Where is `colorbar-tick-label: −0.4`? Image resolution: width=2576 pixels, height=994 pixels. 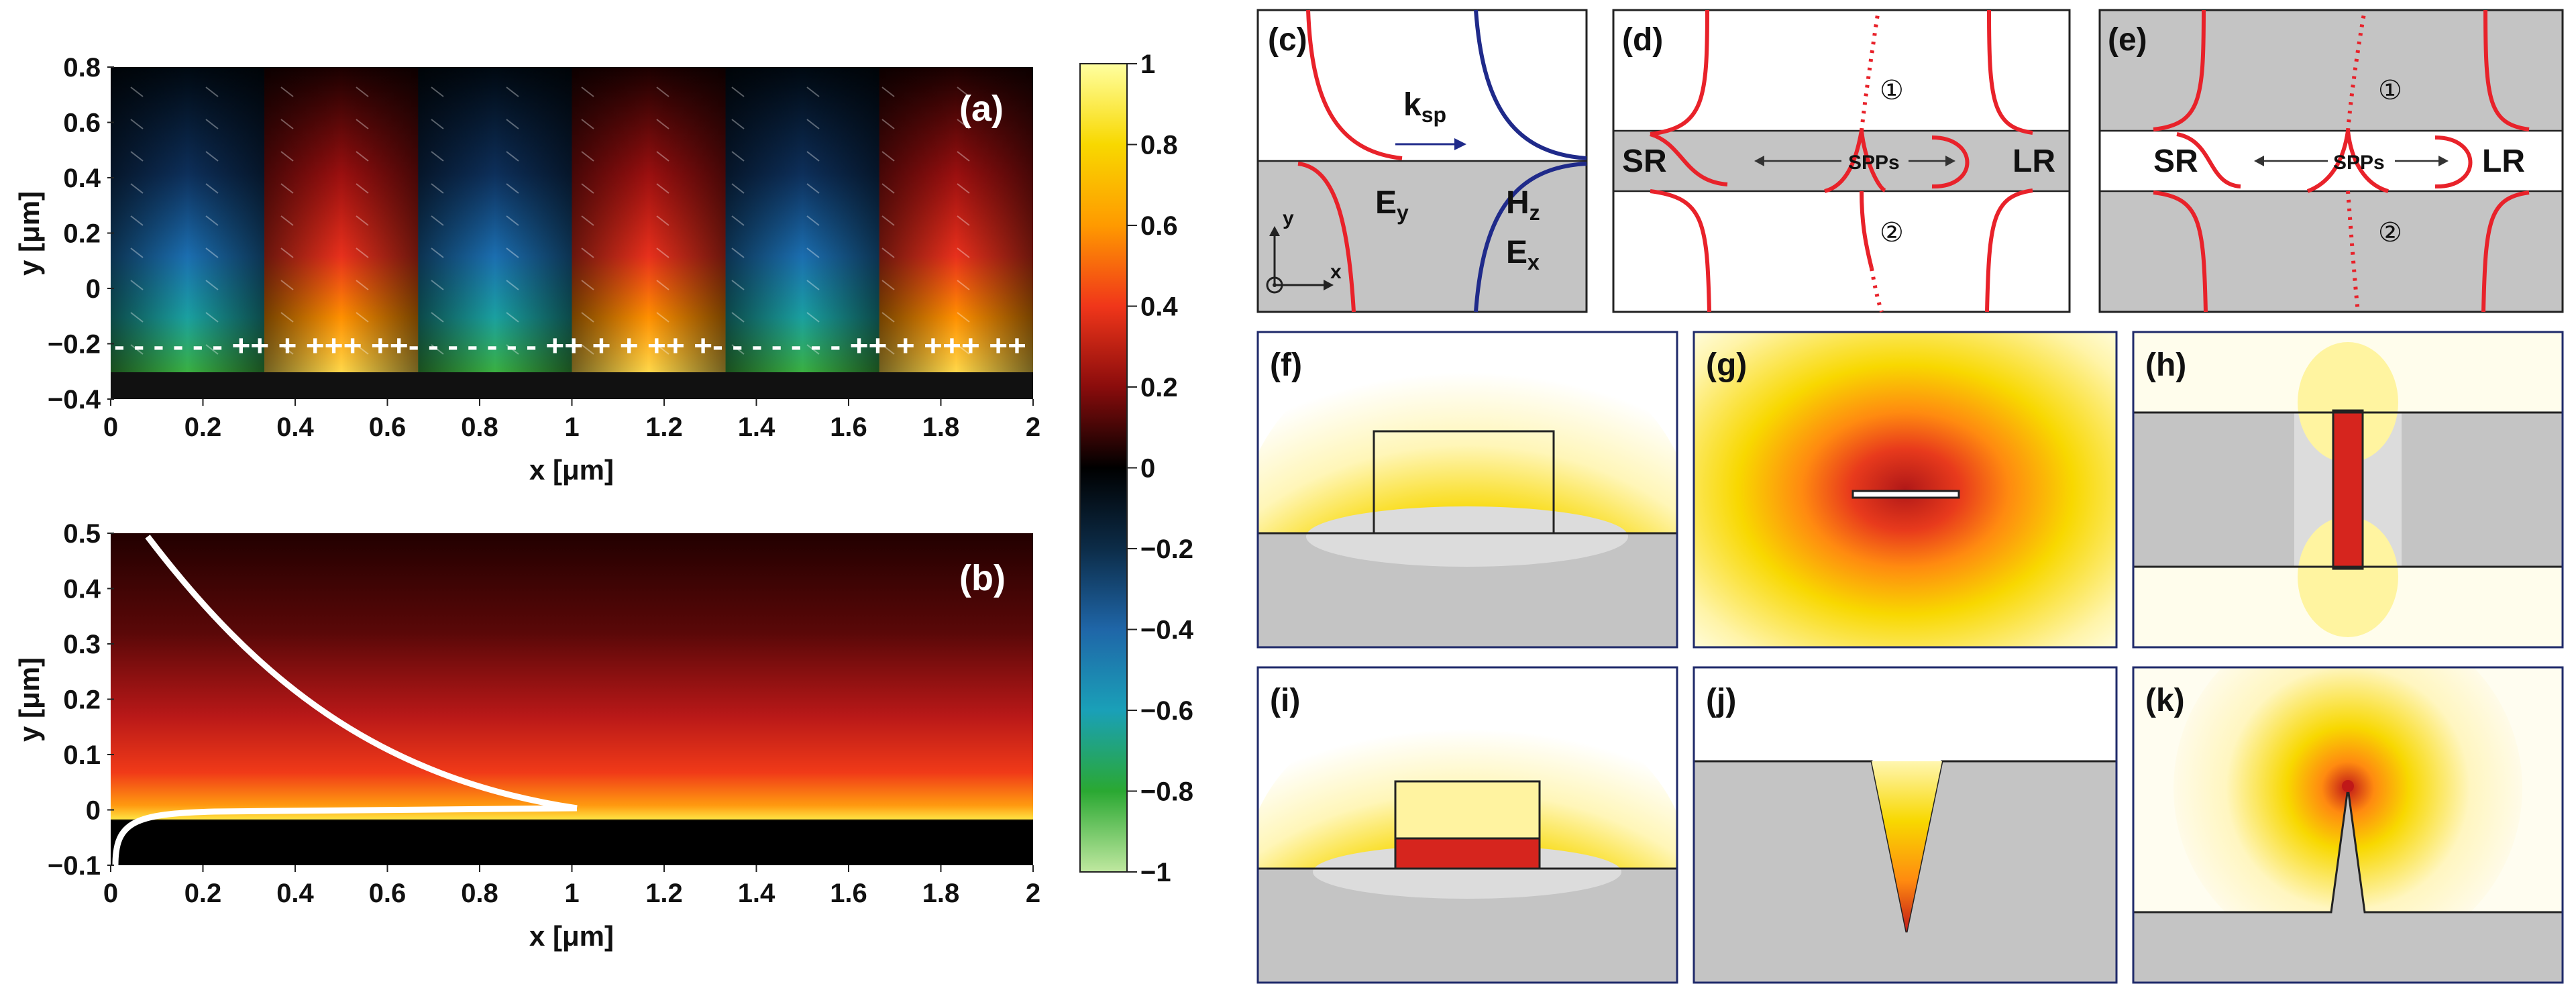
colorbar-tick-label: −0.4 is located at coordinates (1167, 630).